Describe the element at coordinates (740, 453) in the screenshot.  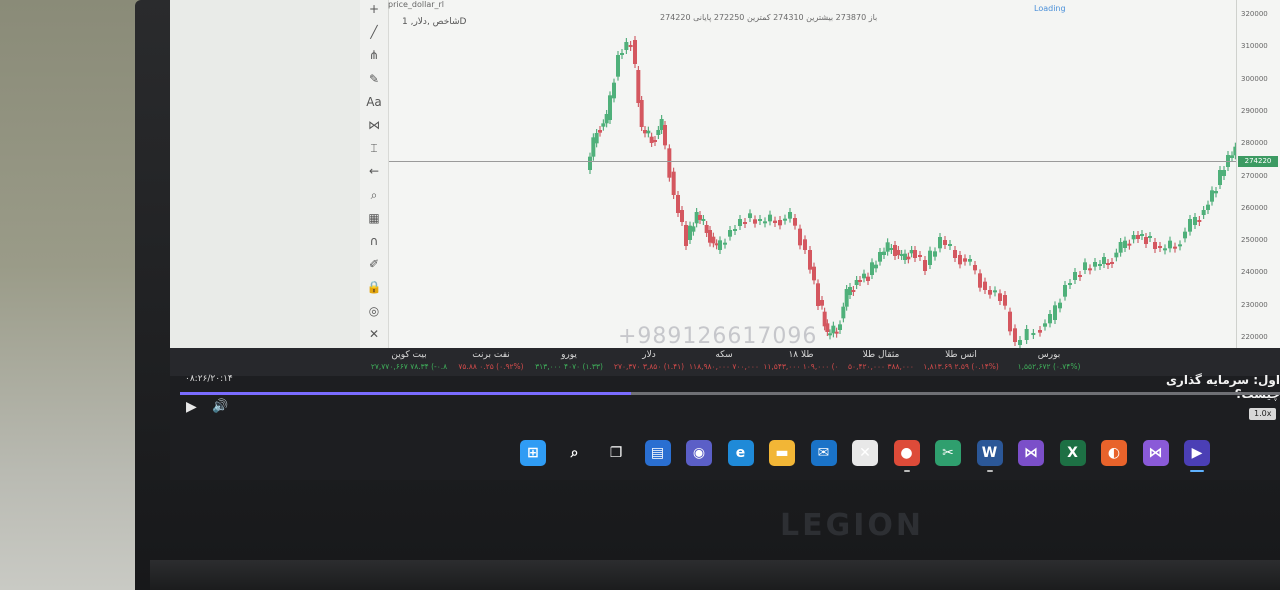
I see `edge-icon: e` at that location.